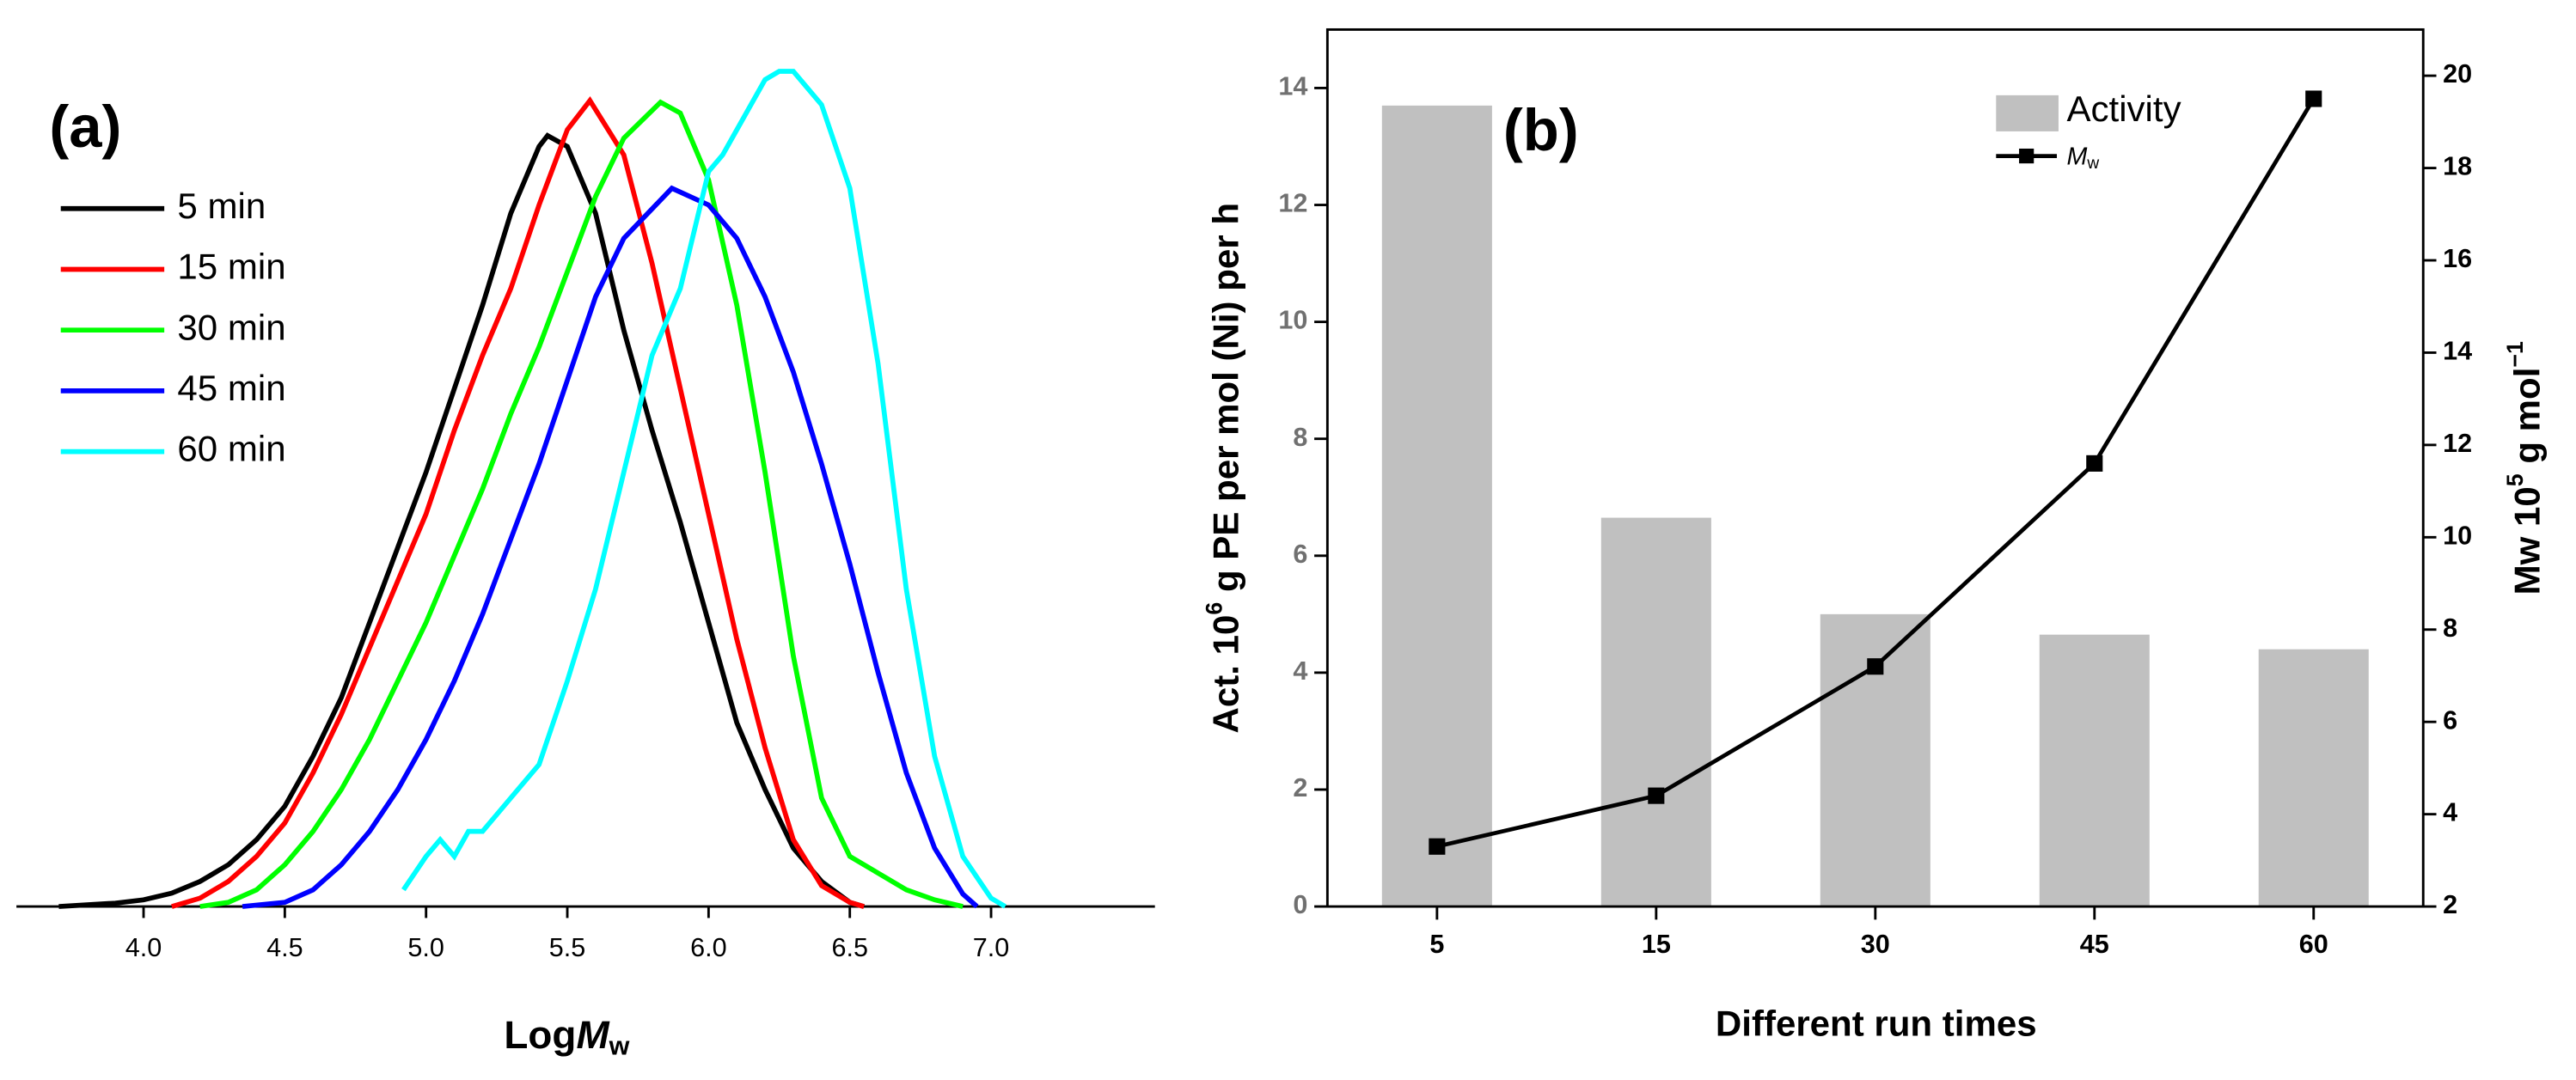 The height and width of the screenshot is (1080, 2576). Describe the element at coordinates (1226, 674) in the screenshot. I see `label-part: Act. 10` at that location.